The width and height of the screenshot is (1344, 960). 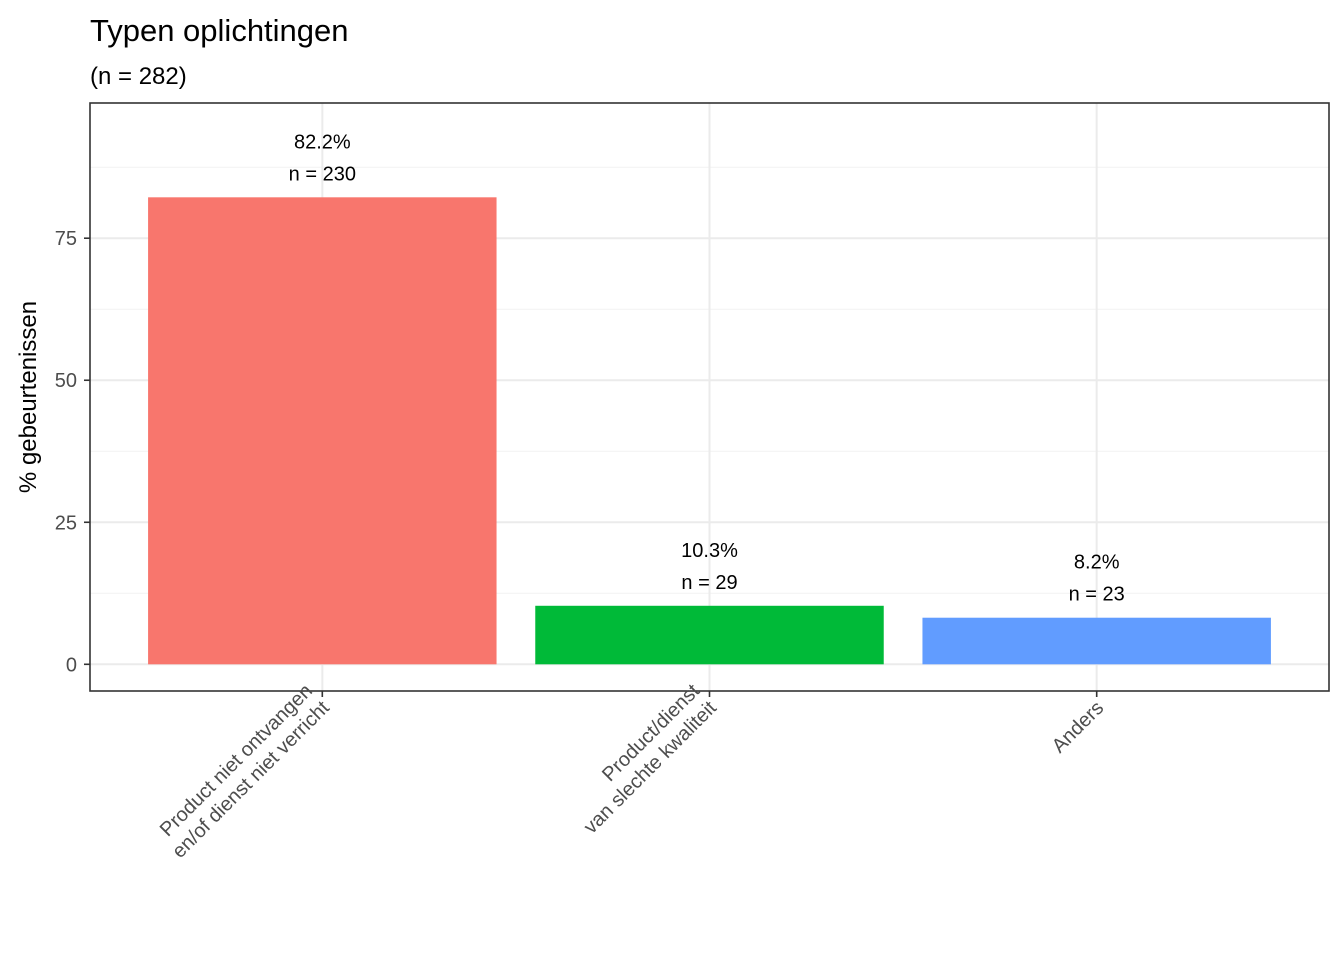 What do you see at coordinates (642, 759) in the screenshot?
I see `x-tick-label: Product/dienstvan slechte kwaliteit` at bounding box center [642, 759].